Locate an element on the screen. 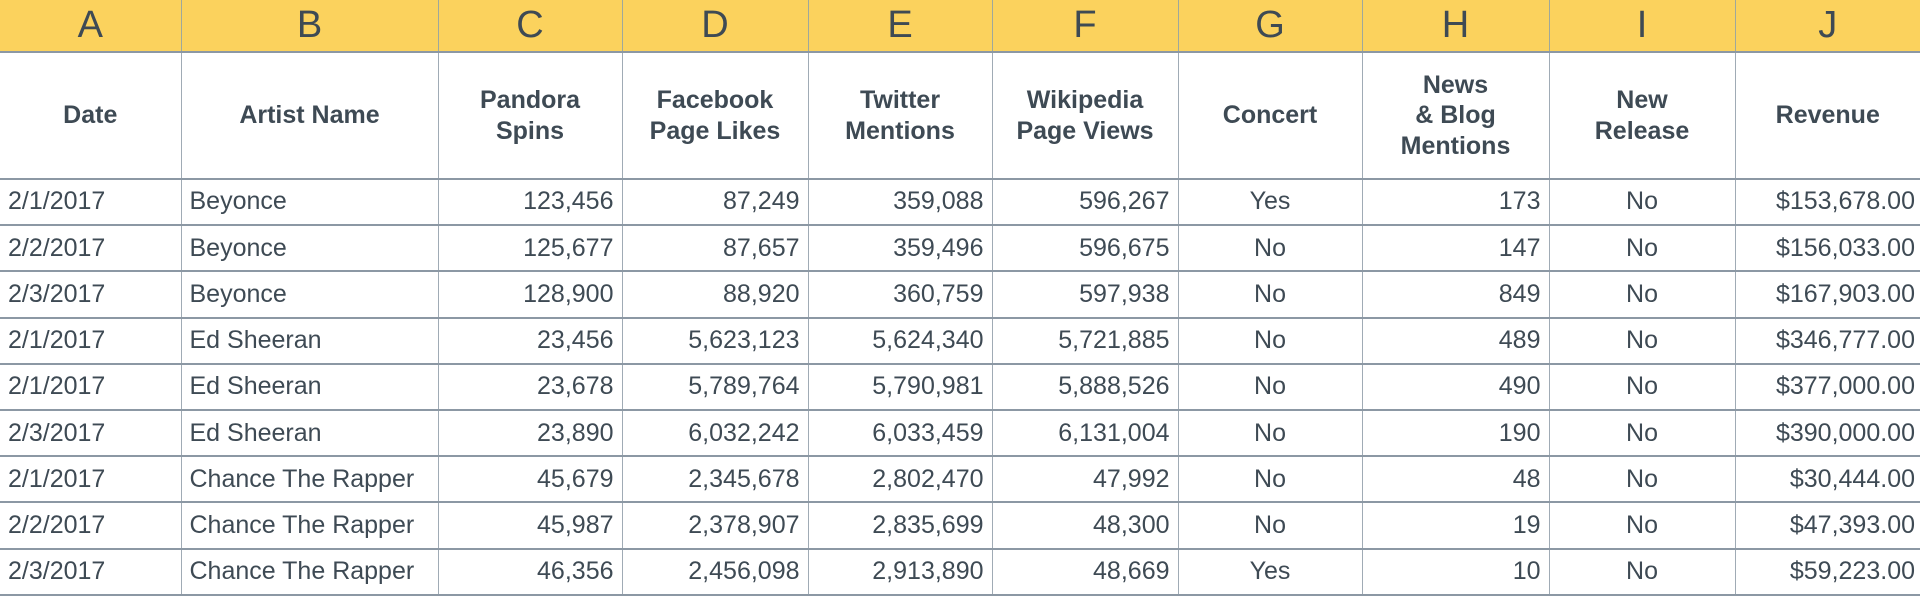 The height and width of the screenshot is (596, 1920). cell-i3: No is located at coordinates (1642, 249).